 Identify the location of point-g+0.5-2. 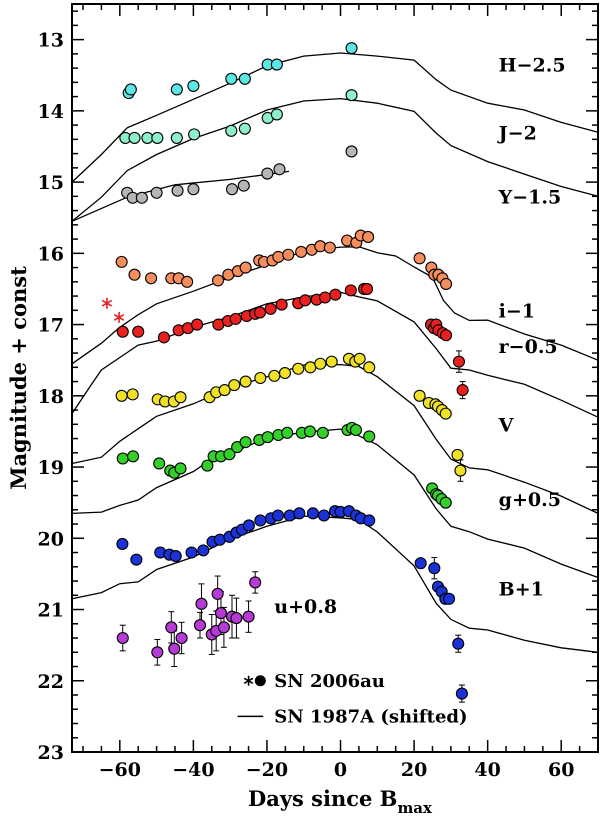
(159, 463).